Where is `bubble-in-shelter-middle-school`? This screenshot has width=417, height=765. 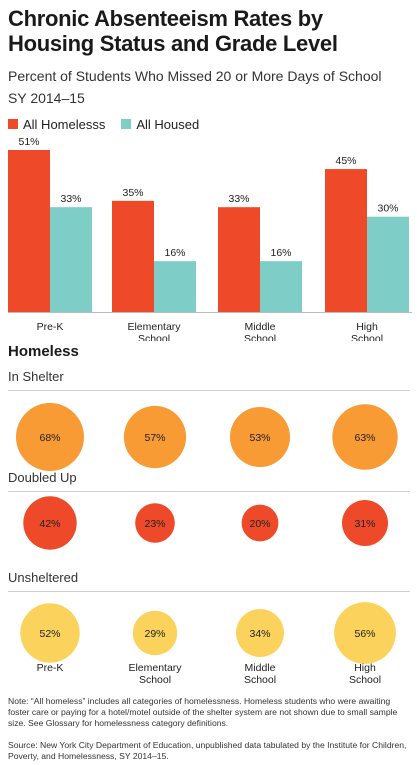
bubble-in-shelter-middle-school is located at coordinates (260, 437).